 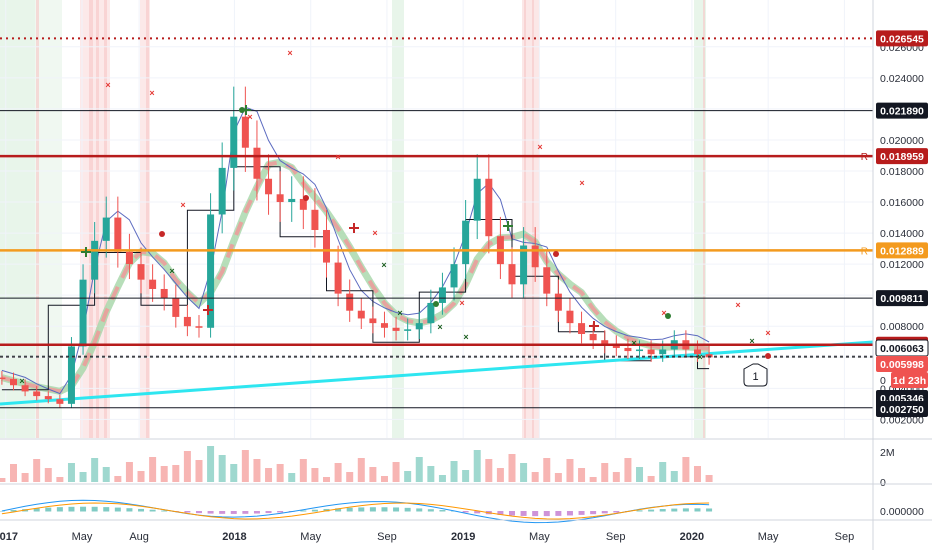 I want to click on macd-pane, so click(x=356, y=511).